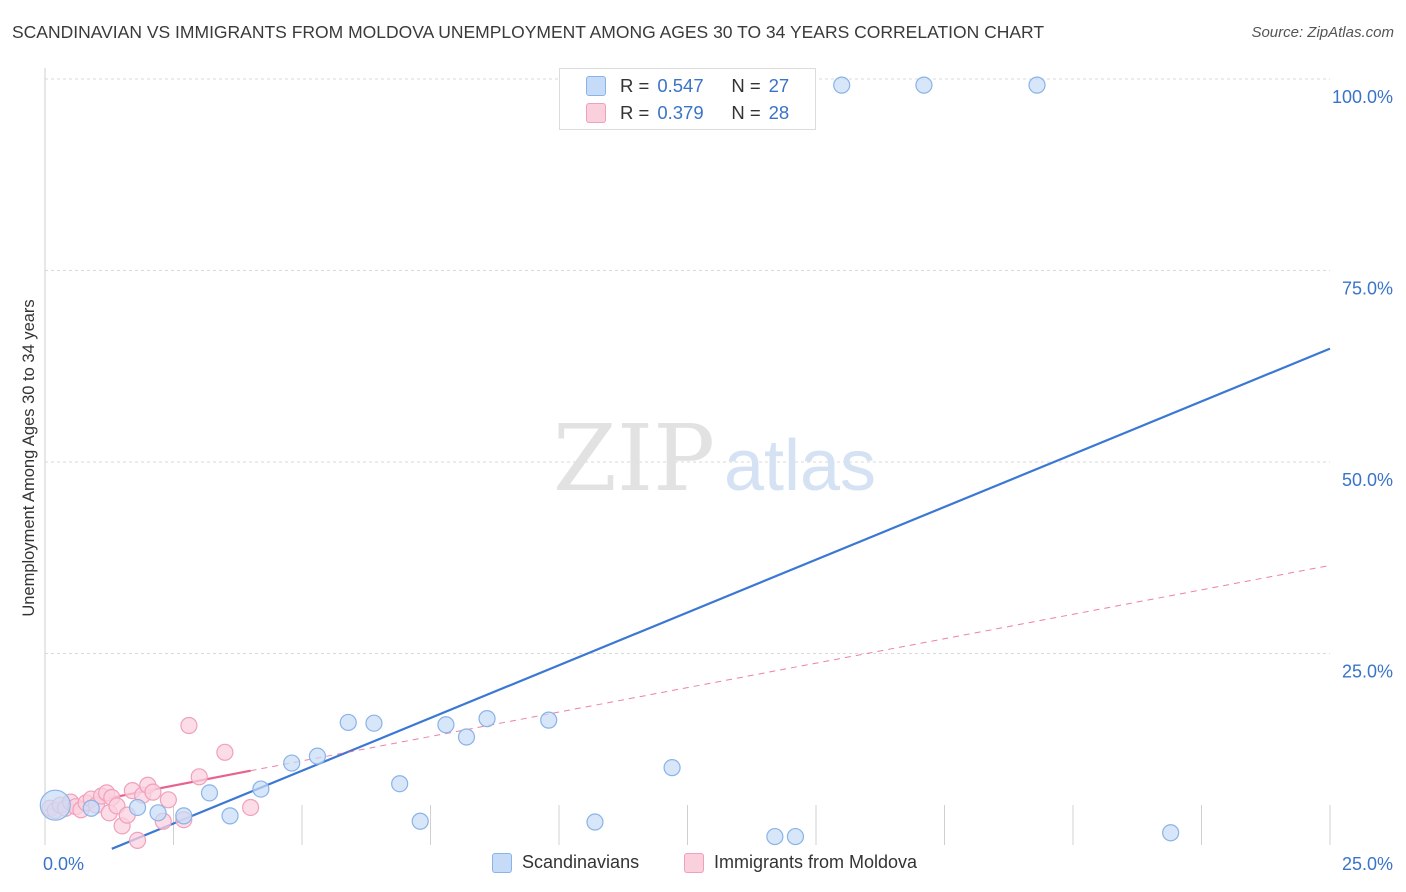  What do you see at coordinates (779, 112) in the screenshot?
I see `n-value: 28` at bounding box center [779, 112].